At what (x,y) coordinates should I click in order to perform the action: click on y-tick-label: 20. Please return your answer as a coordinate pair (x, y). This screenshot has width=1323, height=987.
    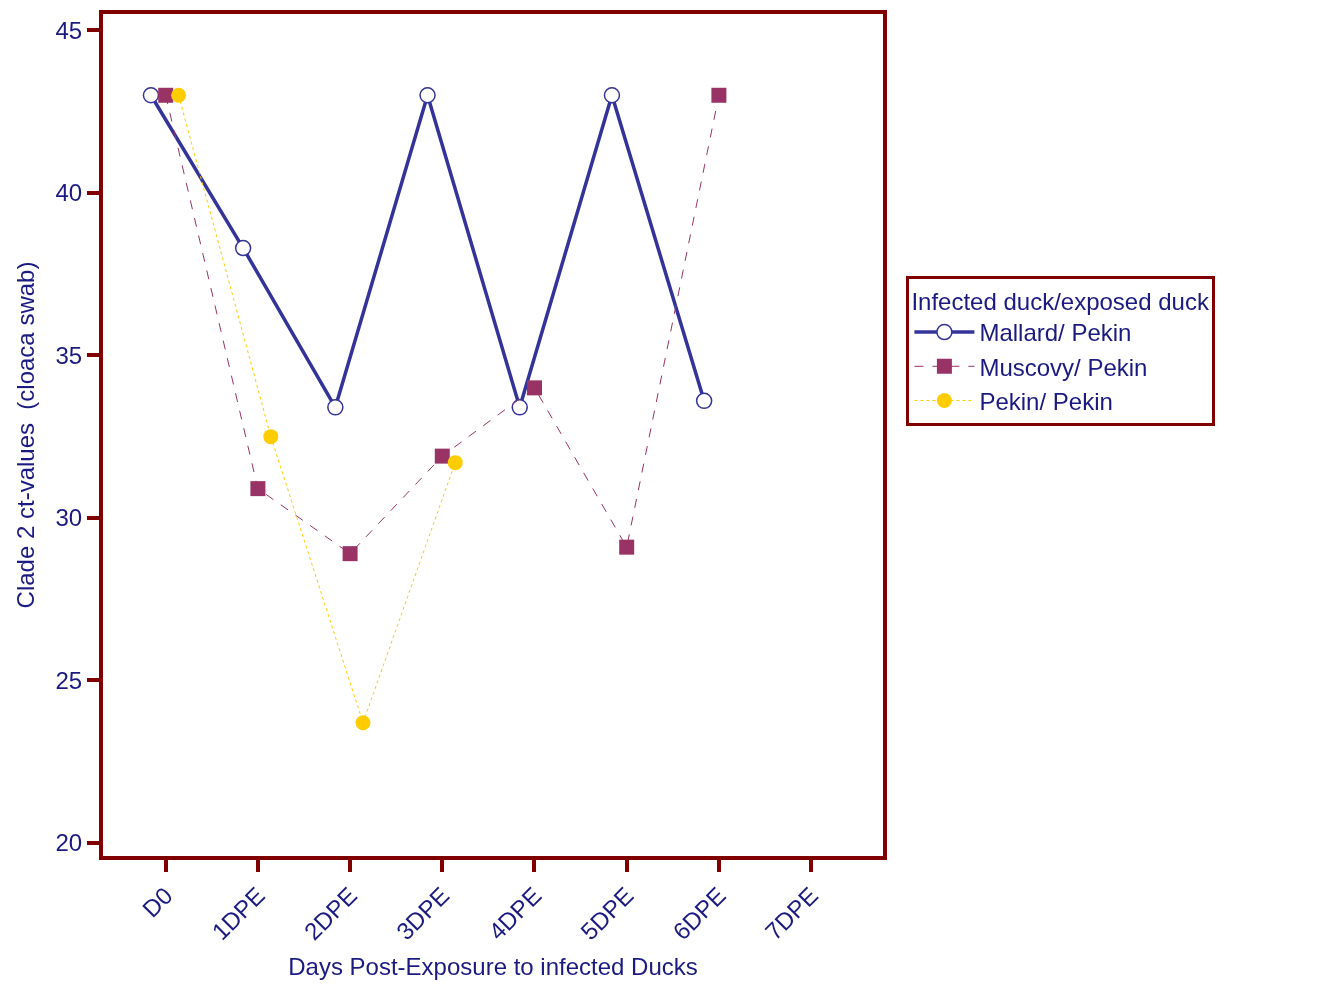
    Looking at the image, I should click on (69, 843).